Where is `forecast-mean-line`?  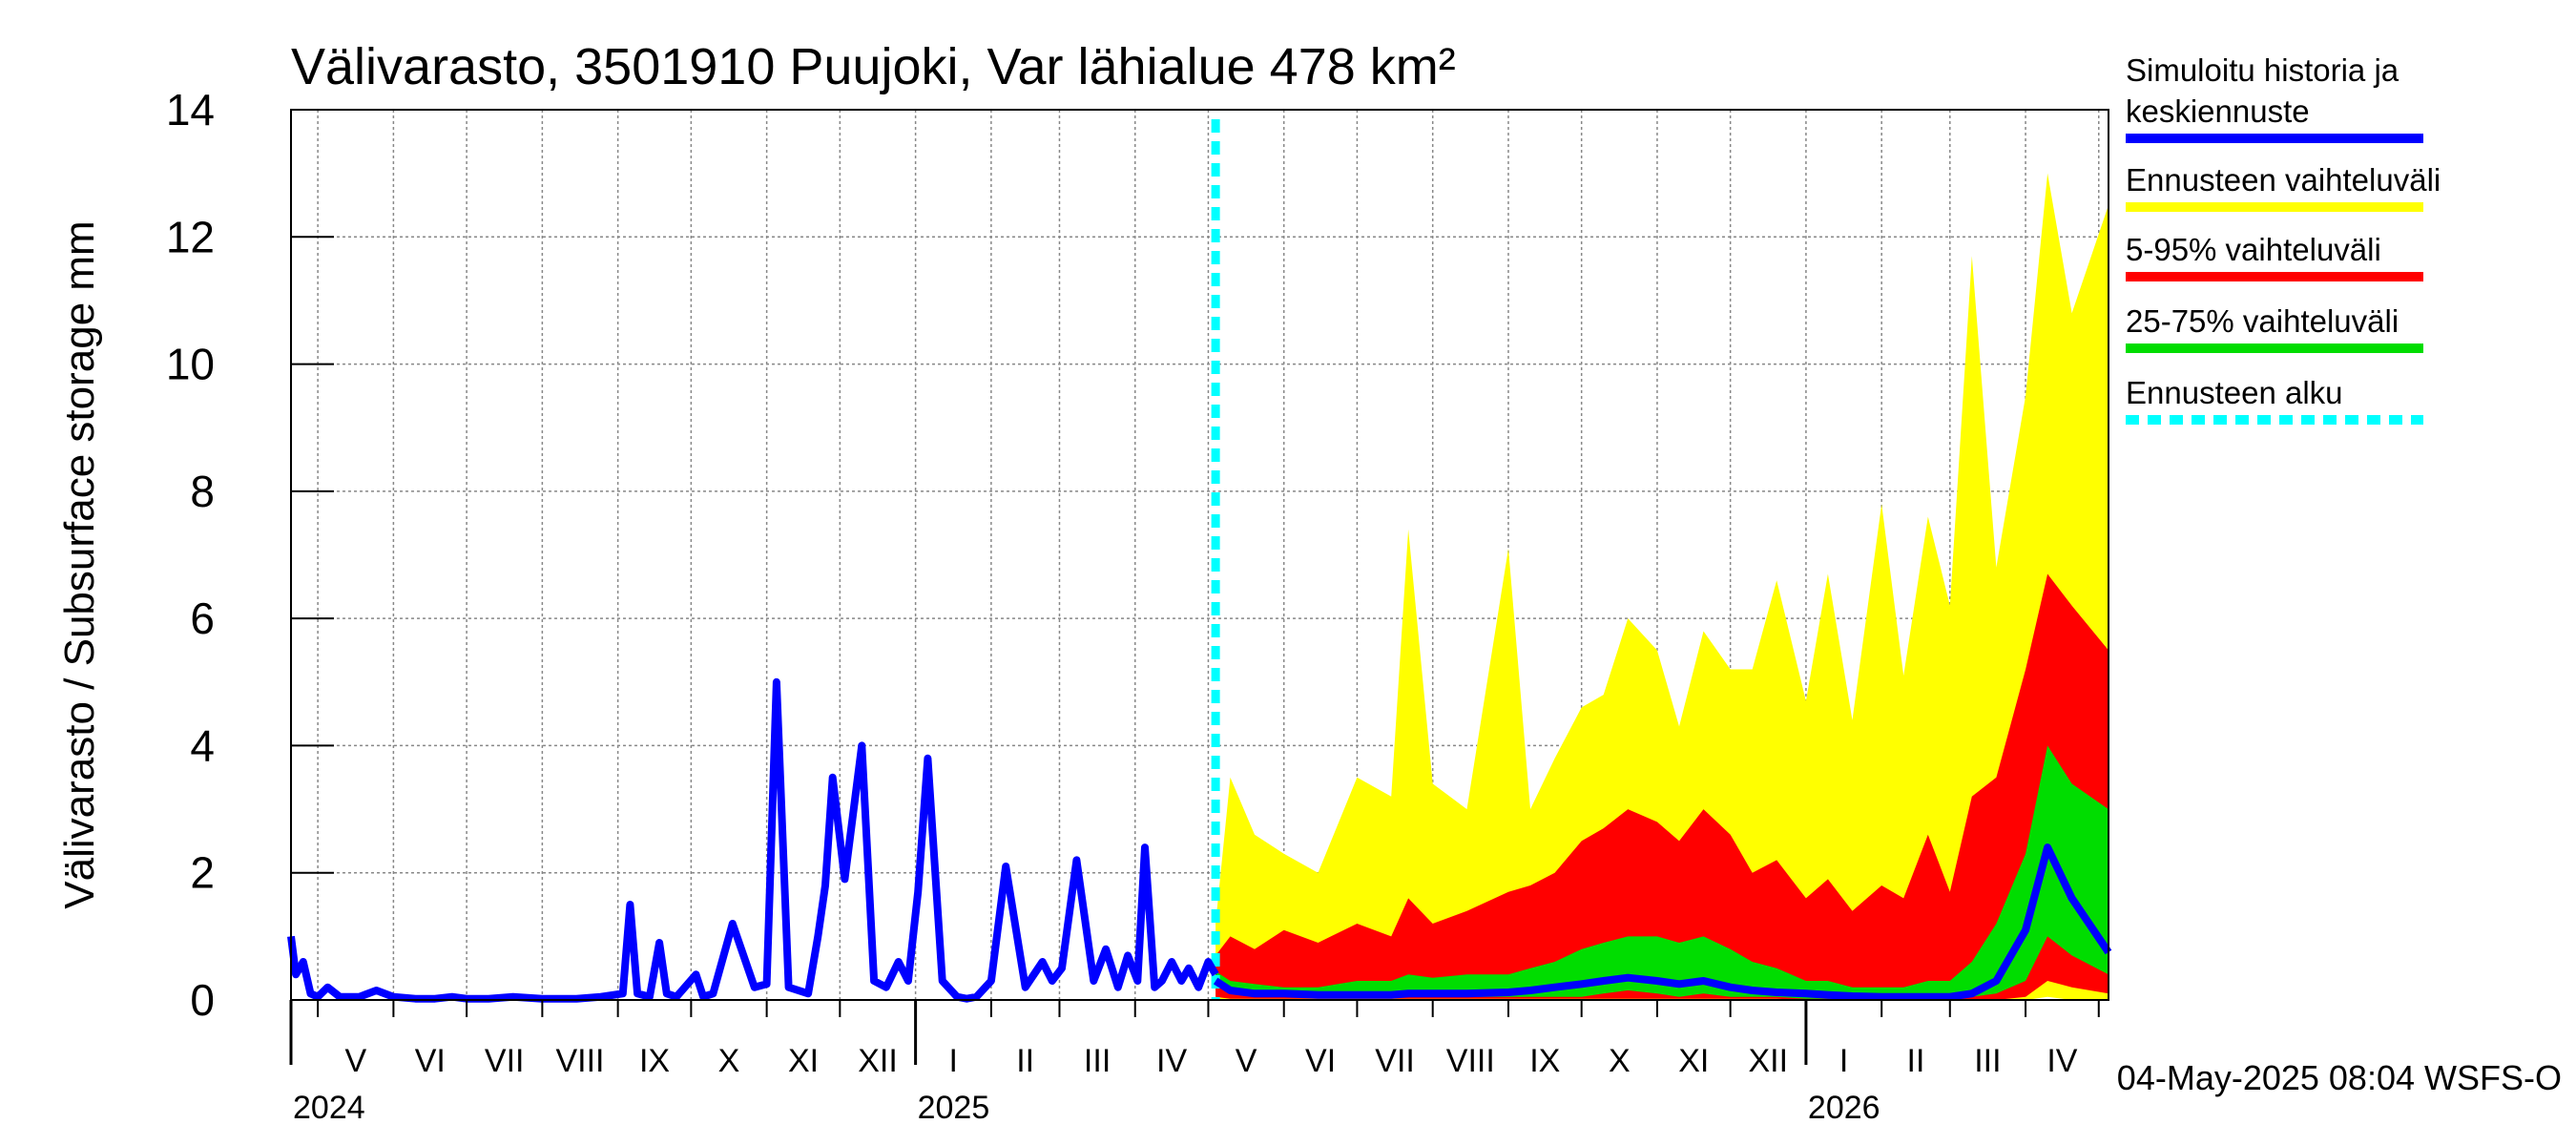 forecast-mean-line is located at coordinates (1662, 922).